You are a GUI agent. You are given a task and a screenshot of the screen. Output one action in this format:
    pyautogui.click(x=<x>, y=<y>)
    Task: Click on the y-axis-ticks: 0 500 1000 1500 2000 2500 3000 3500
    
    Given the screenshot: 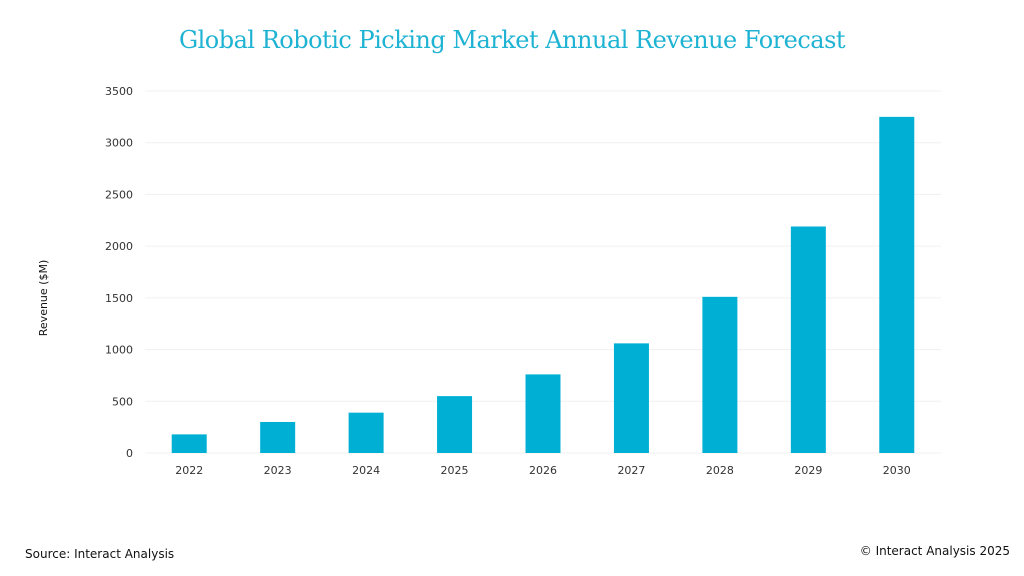 What is the action you would take?
    pyautogui.click(x=119, y=272)
    